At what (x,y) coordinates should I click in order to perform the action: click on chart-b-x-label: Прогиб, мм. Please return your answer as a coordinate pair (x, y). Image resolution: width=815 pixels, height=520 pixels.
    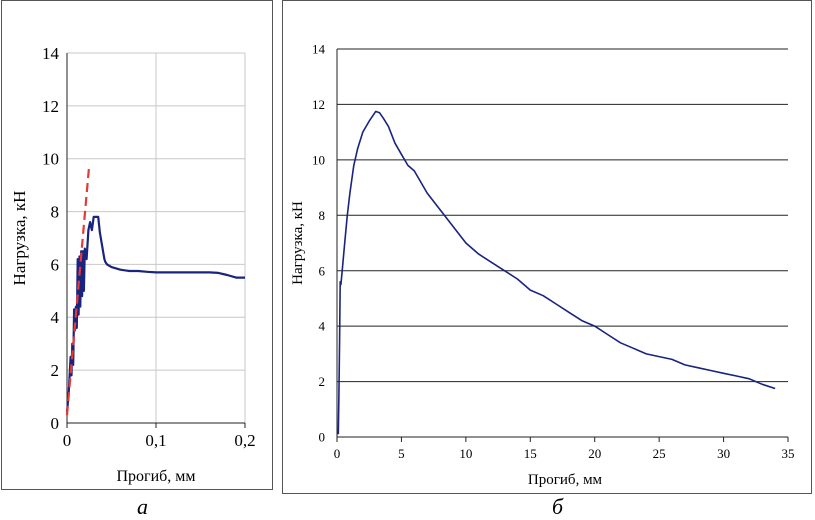
    Looking at the image, I should click on (565, 480).